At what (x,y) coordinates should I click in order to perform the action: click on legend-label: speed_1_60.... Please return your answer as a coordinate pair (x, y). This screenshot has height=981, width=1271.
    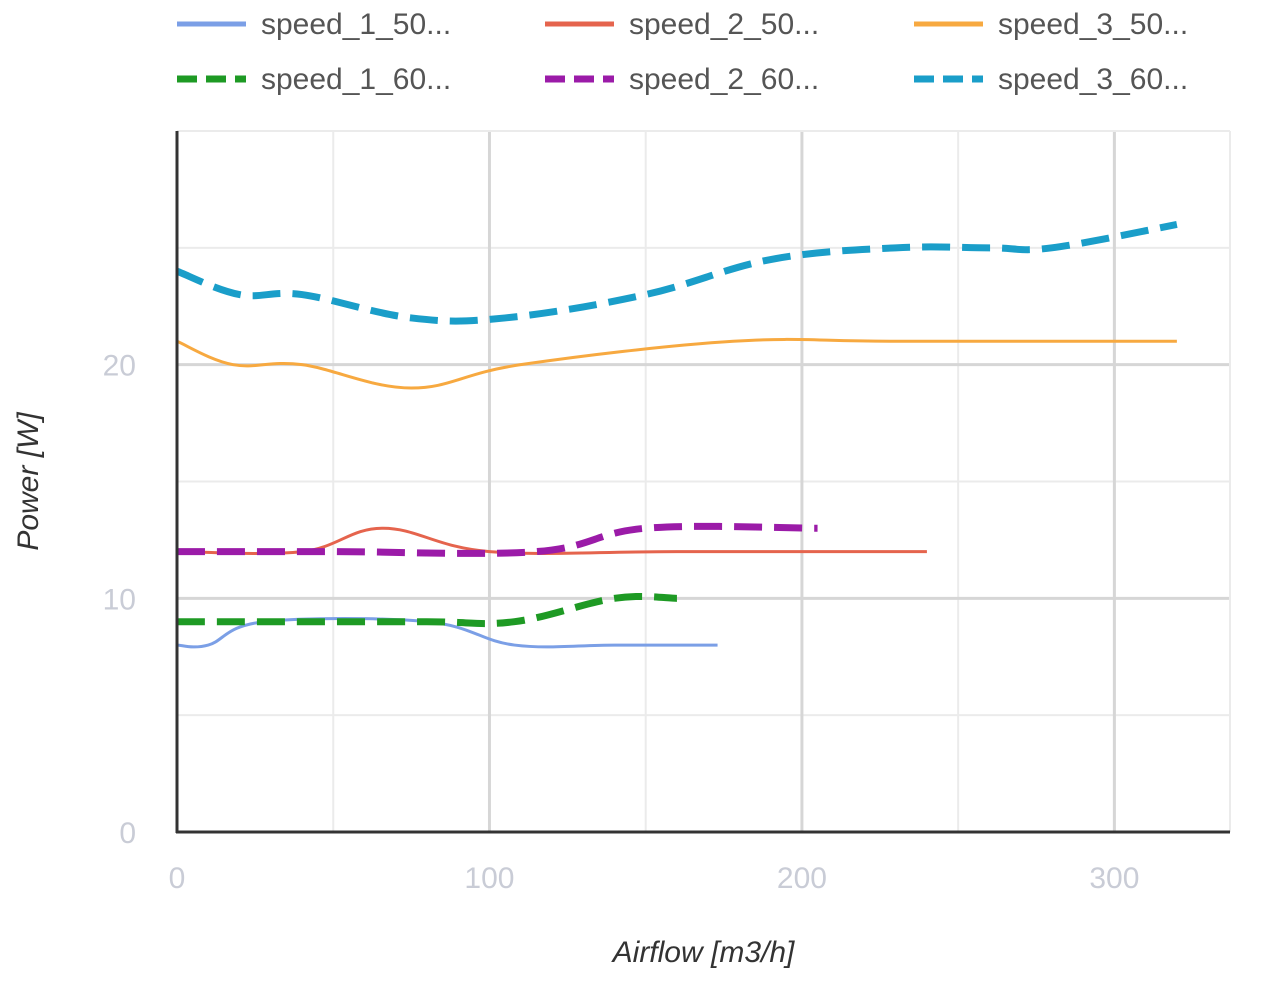
    Looking at the image, I should click on (356, 79).